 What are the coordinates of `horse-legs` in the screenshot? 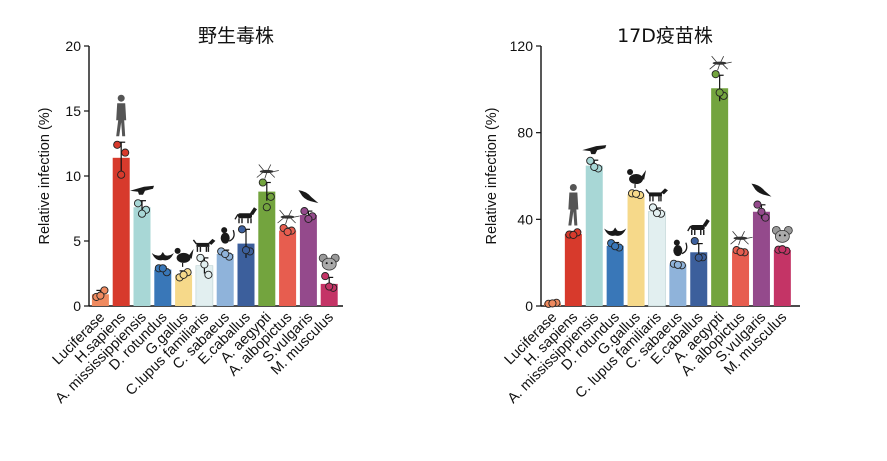 It's located at (243, 218).